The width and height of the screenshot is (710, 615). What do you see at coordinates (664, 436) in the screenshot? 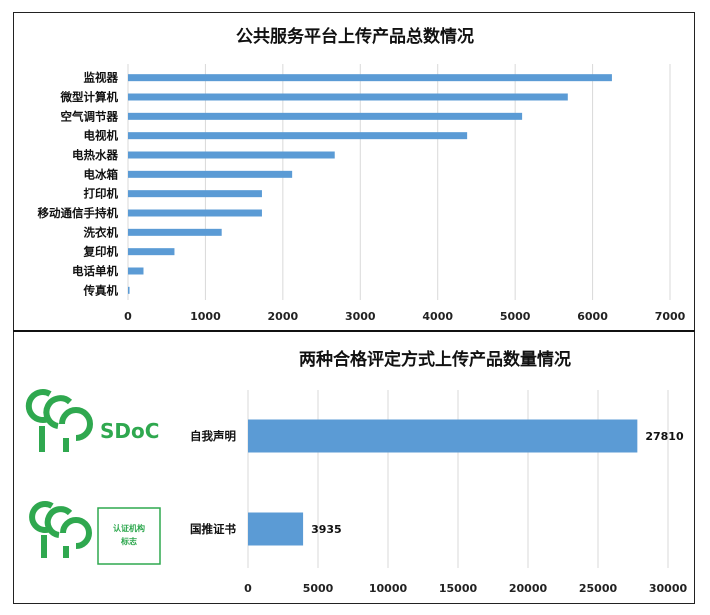
I see `chart2-data-label: 27810` at bounding box center [664, 436].